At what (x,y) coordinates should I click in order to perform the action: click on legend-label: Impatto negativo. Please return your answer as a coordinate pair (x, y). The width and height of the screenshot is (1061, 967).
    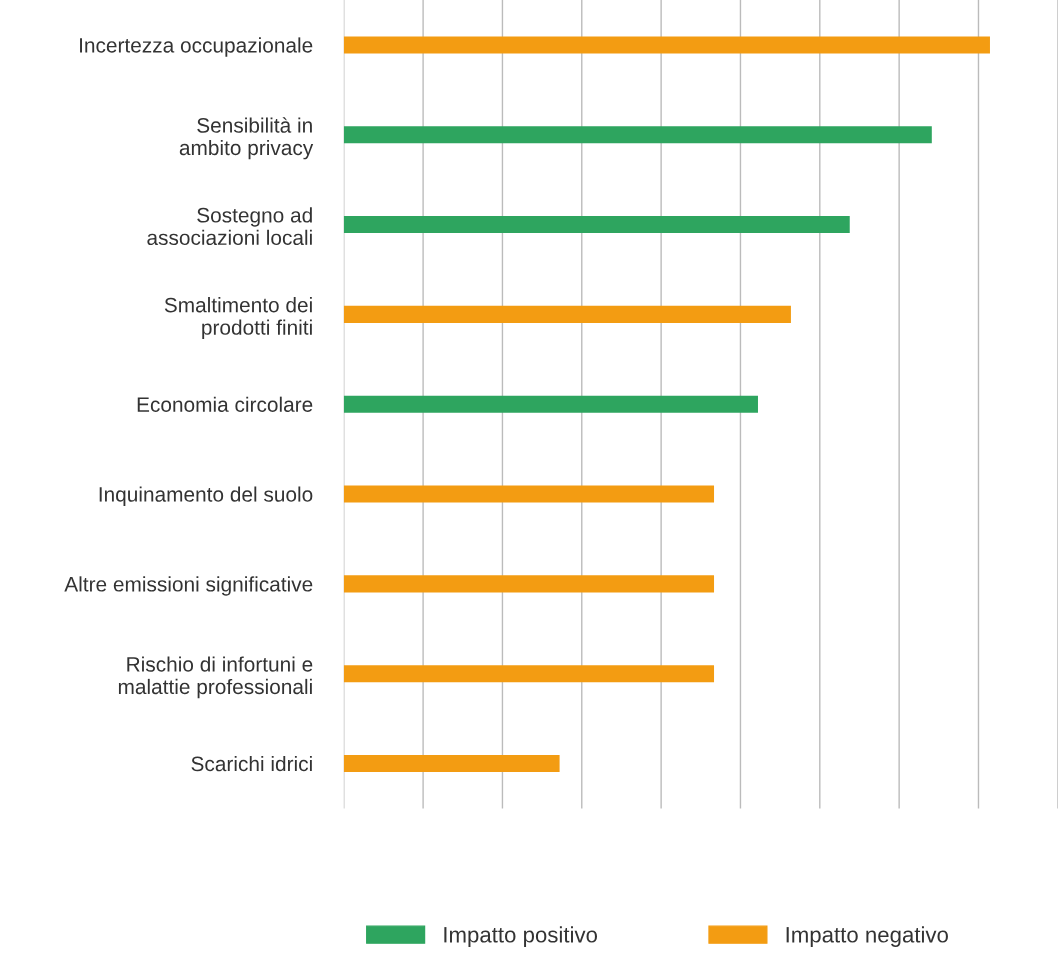
    Looking at the image, I should click on (867, 936).